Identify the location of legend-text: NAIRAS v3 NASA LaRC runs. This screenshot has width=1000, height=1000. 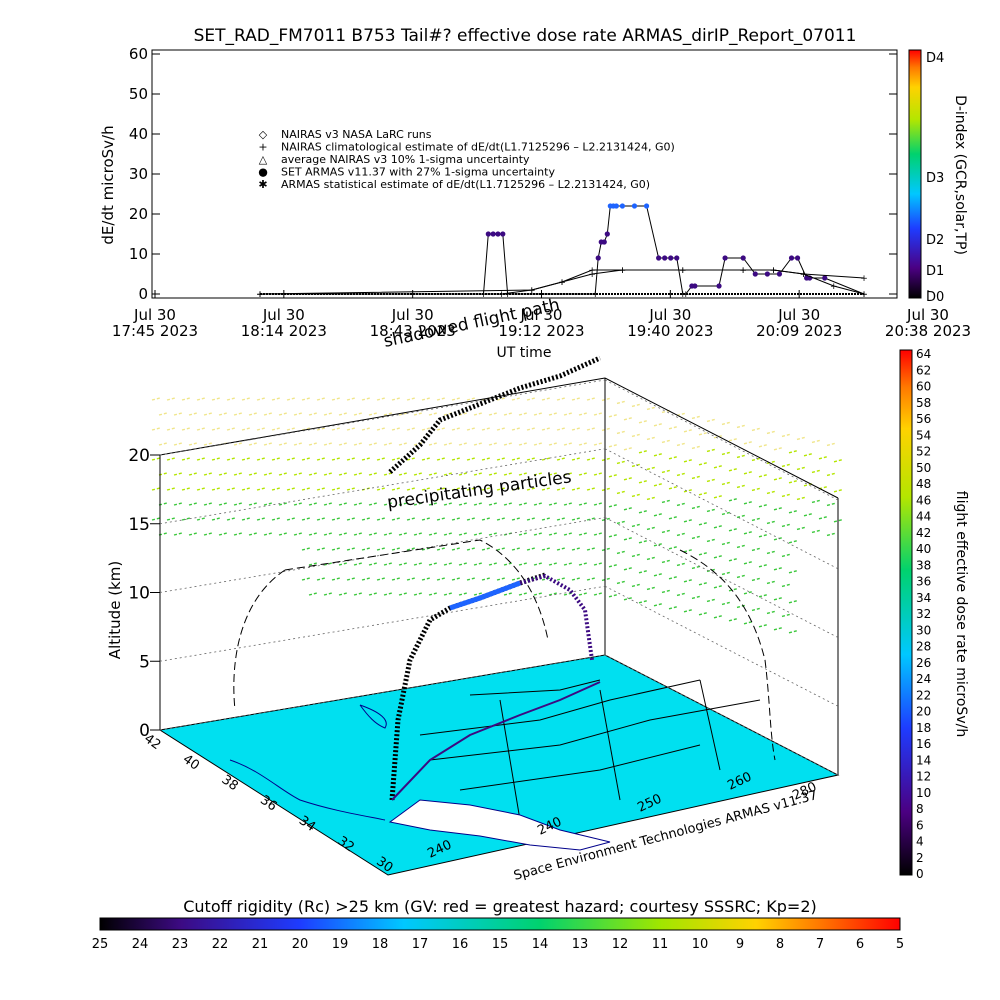
(356, 134).